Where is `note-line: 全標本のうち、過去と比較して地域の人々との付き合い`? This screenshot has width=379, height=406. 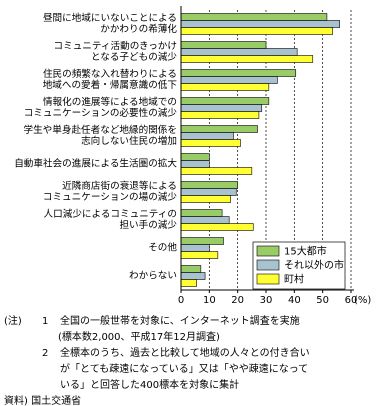
note-line: 全標本のうち、過去と比較して地域の人々との付き合い is located at coordinates (185, 353).